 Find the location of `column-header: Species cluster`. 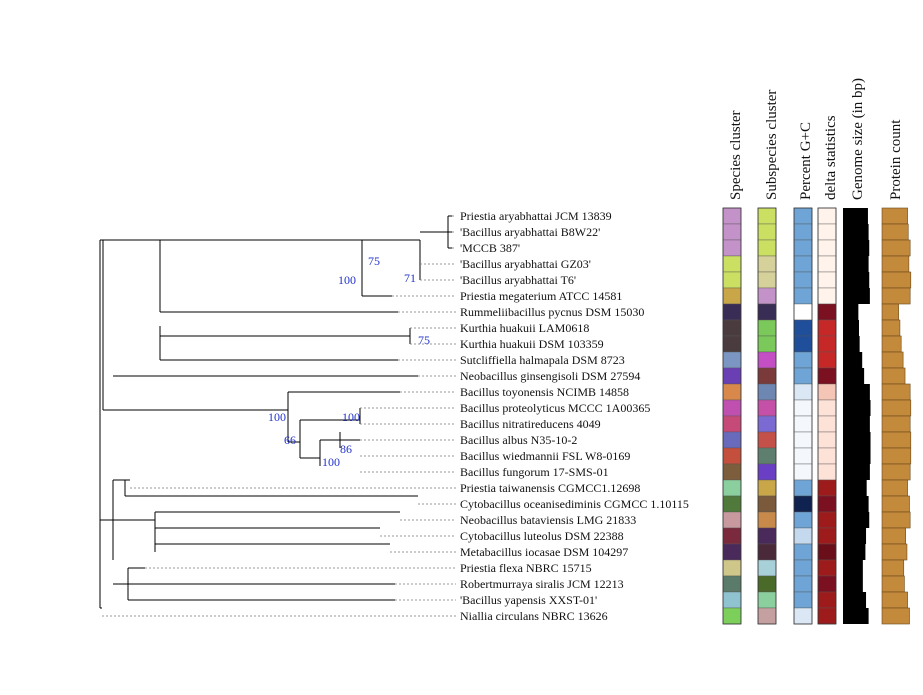

column-header: Species cluster is located at coordinates (736, 155).